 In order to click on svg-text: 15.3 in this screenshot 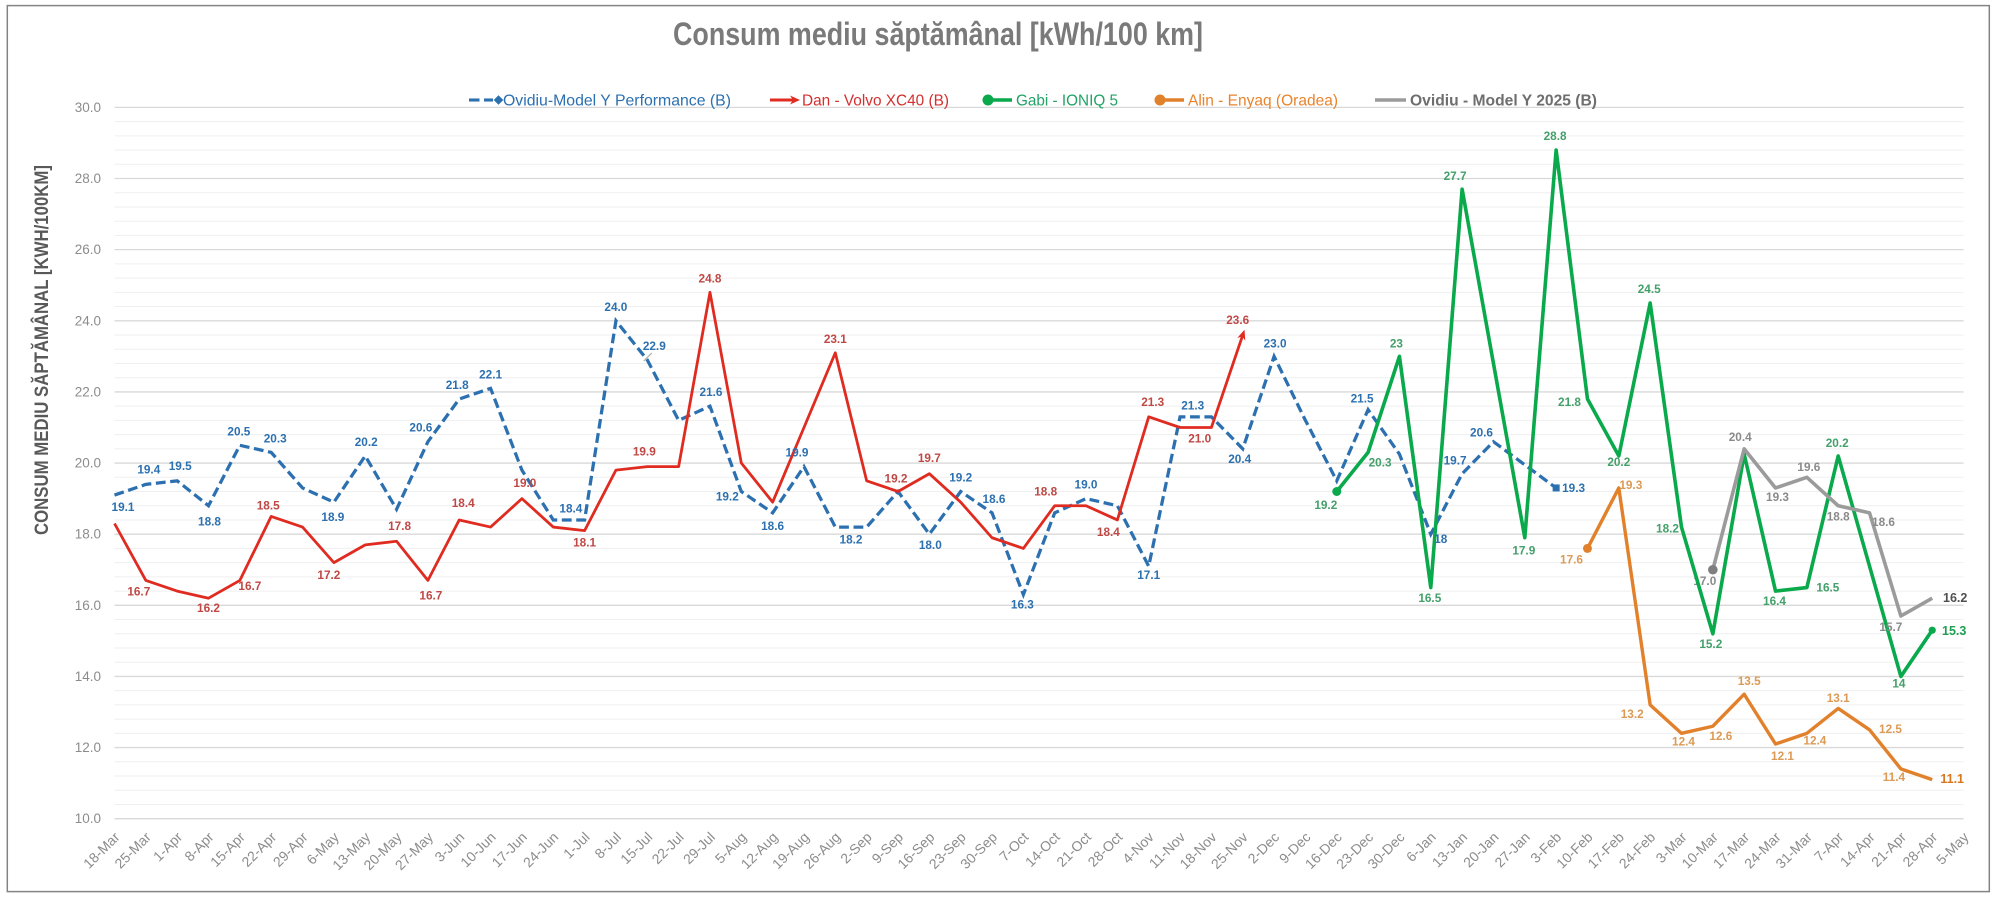, I will do `click(1954, 631)`.